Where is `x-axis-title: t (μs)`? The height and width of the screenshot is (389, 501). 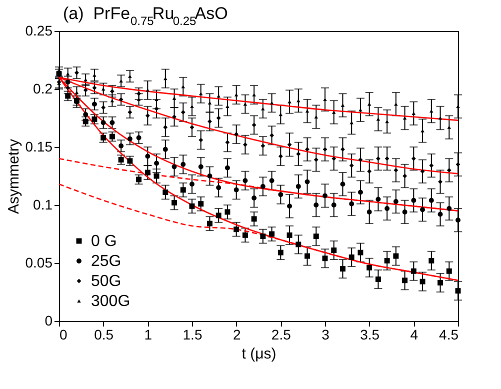 x-axis-title: t (μs) is located at coordinates (259, 354).